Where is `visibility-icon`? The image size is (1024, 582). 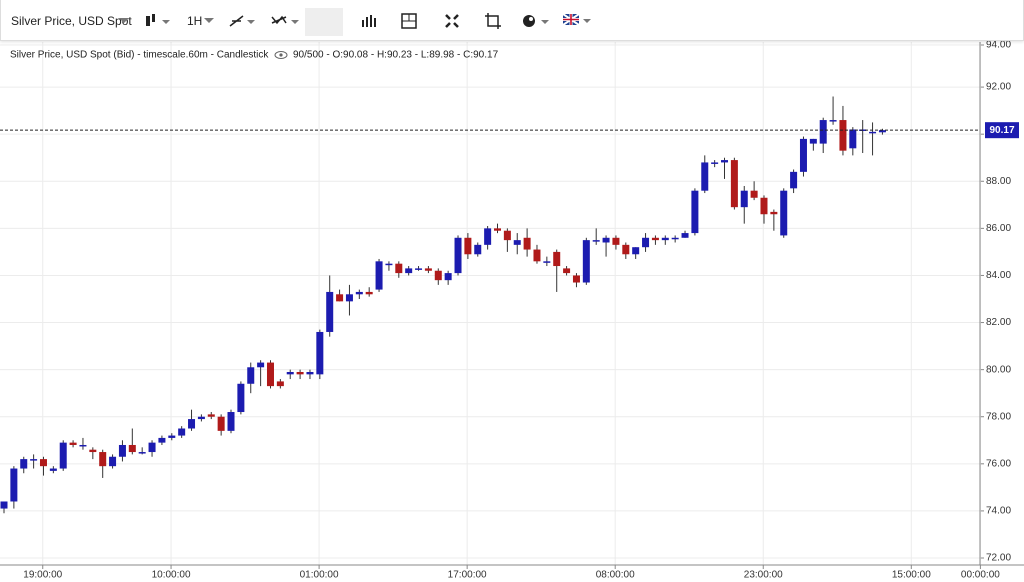
visibility-icon is located at coordinates (281, 55).